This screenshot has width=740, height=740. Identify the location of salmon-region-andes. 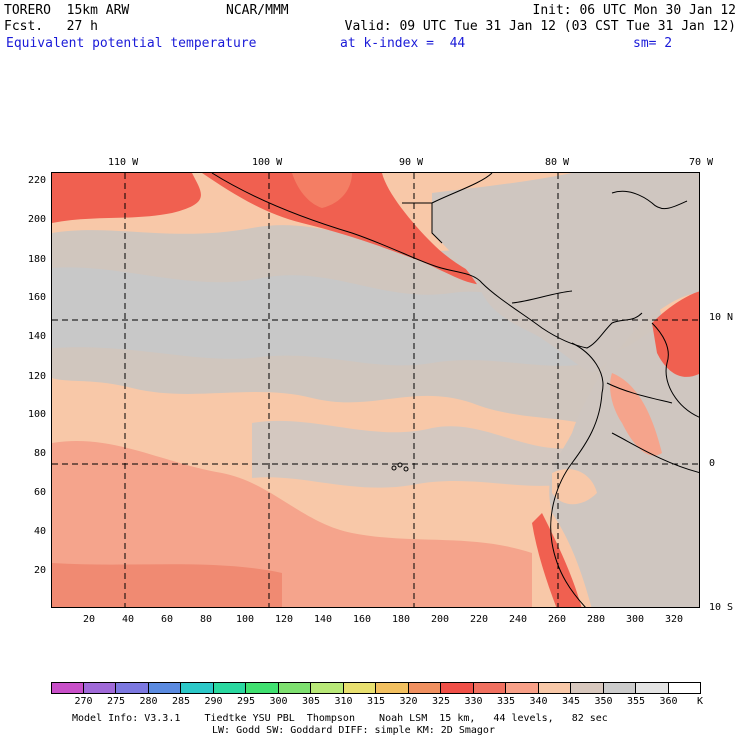
(636, 414).